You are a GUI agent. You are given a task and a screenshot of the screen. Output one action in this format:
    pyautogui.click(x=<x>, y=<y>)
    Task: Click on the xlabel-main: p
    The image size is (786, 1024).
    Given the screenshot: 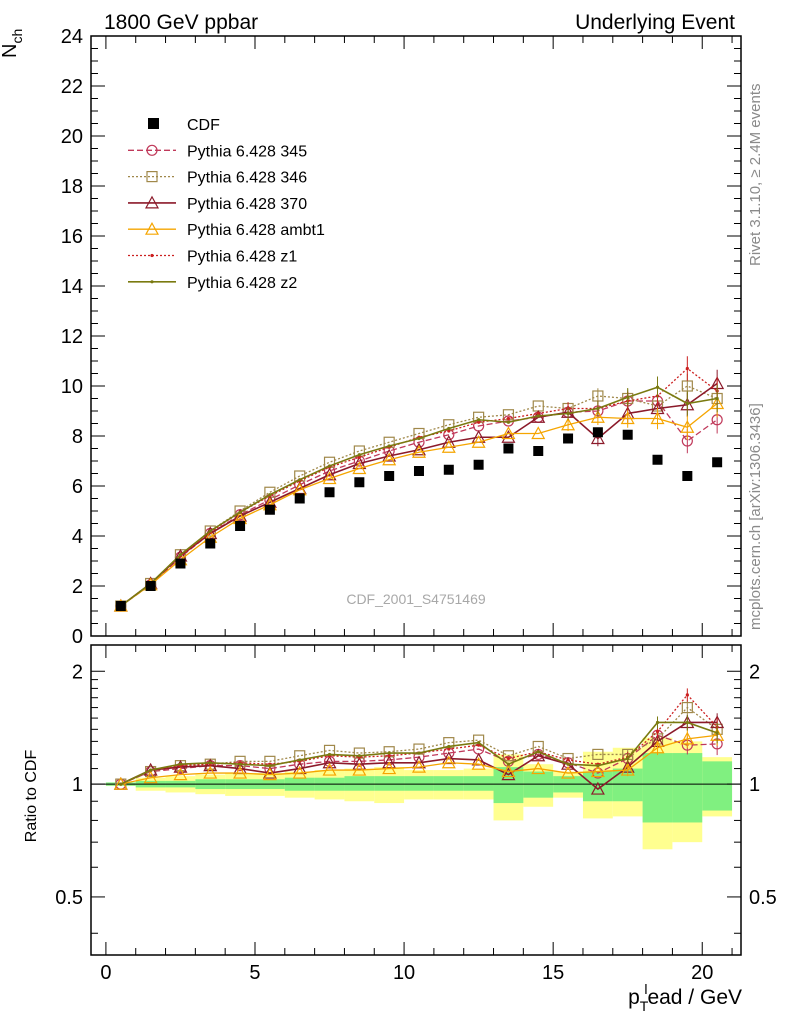 What is the action you would take?
    pyautogui.click(x=634, y=997)
    